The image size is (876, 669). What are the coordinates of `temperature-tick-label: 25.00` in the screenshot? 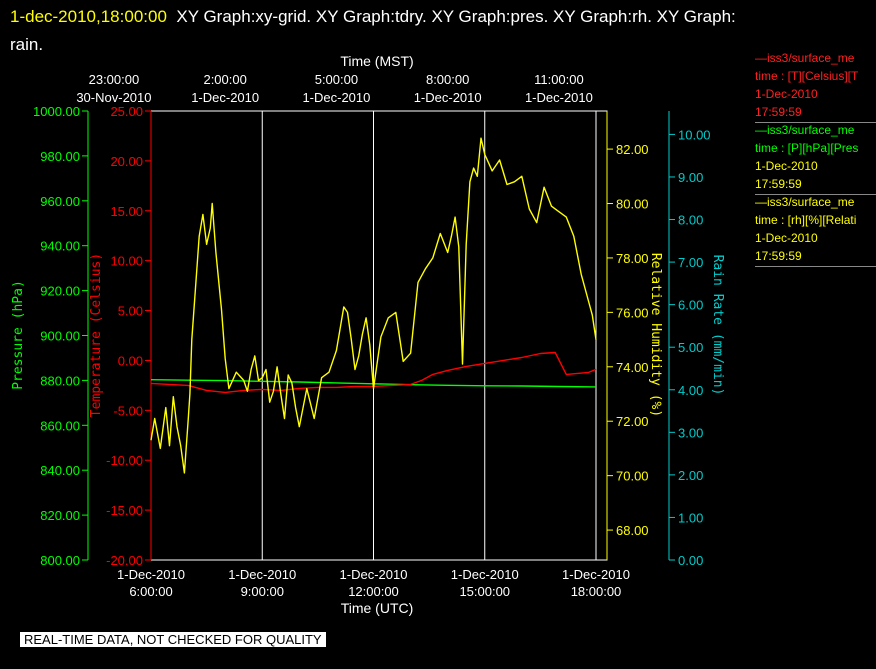 It's located at (126, 111).